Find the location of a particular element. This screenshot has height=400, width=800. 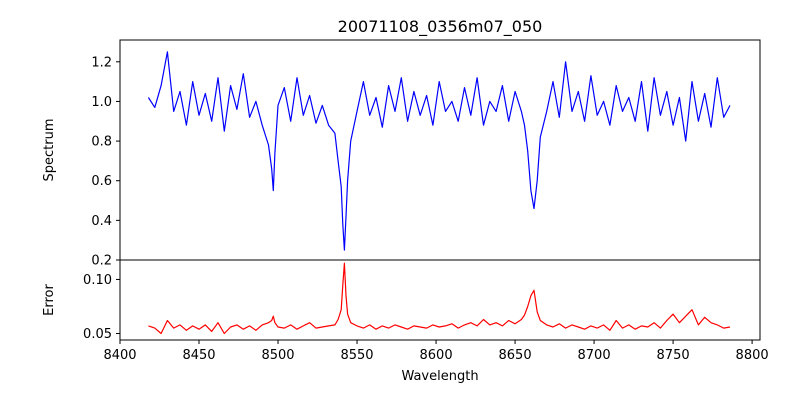

x-axis-ticks: 8400 8450 8500 8550 8600 8650 8700 8750 8800 is located at coordinates (436, 351).